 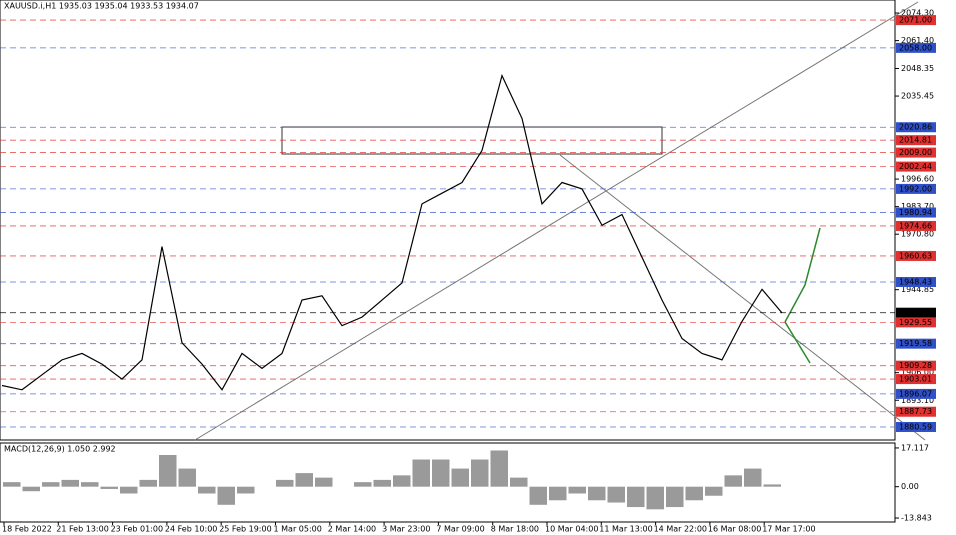 I want to click on x-tick-label: 2 Mar 14:00, so click(x=352, y=529).